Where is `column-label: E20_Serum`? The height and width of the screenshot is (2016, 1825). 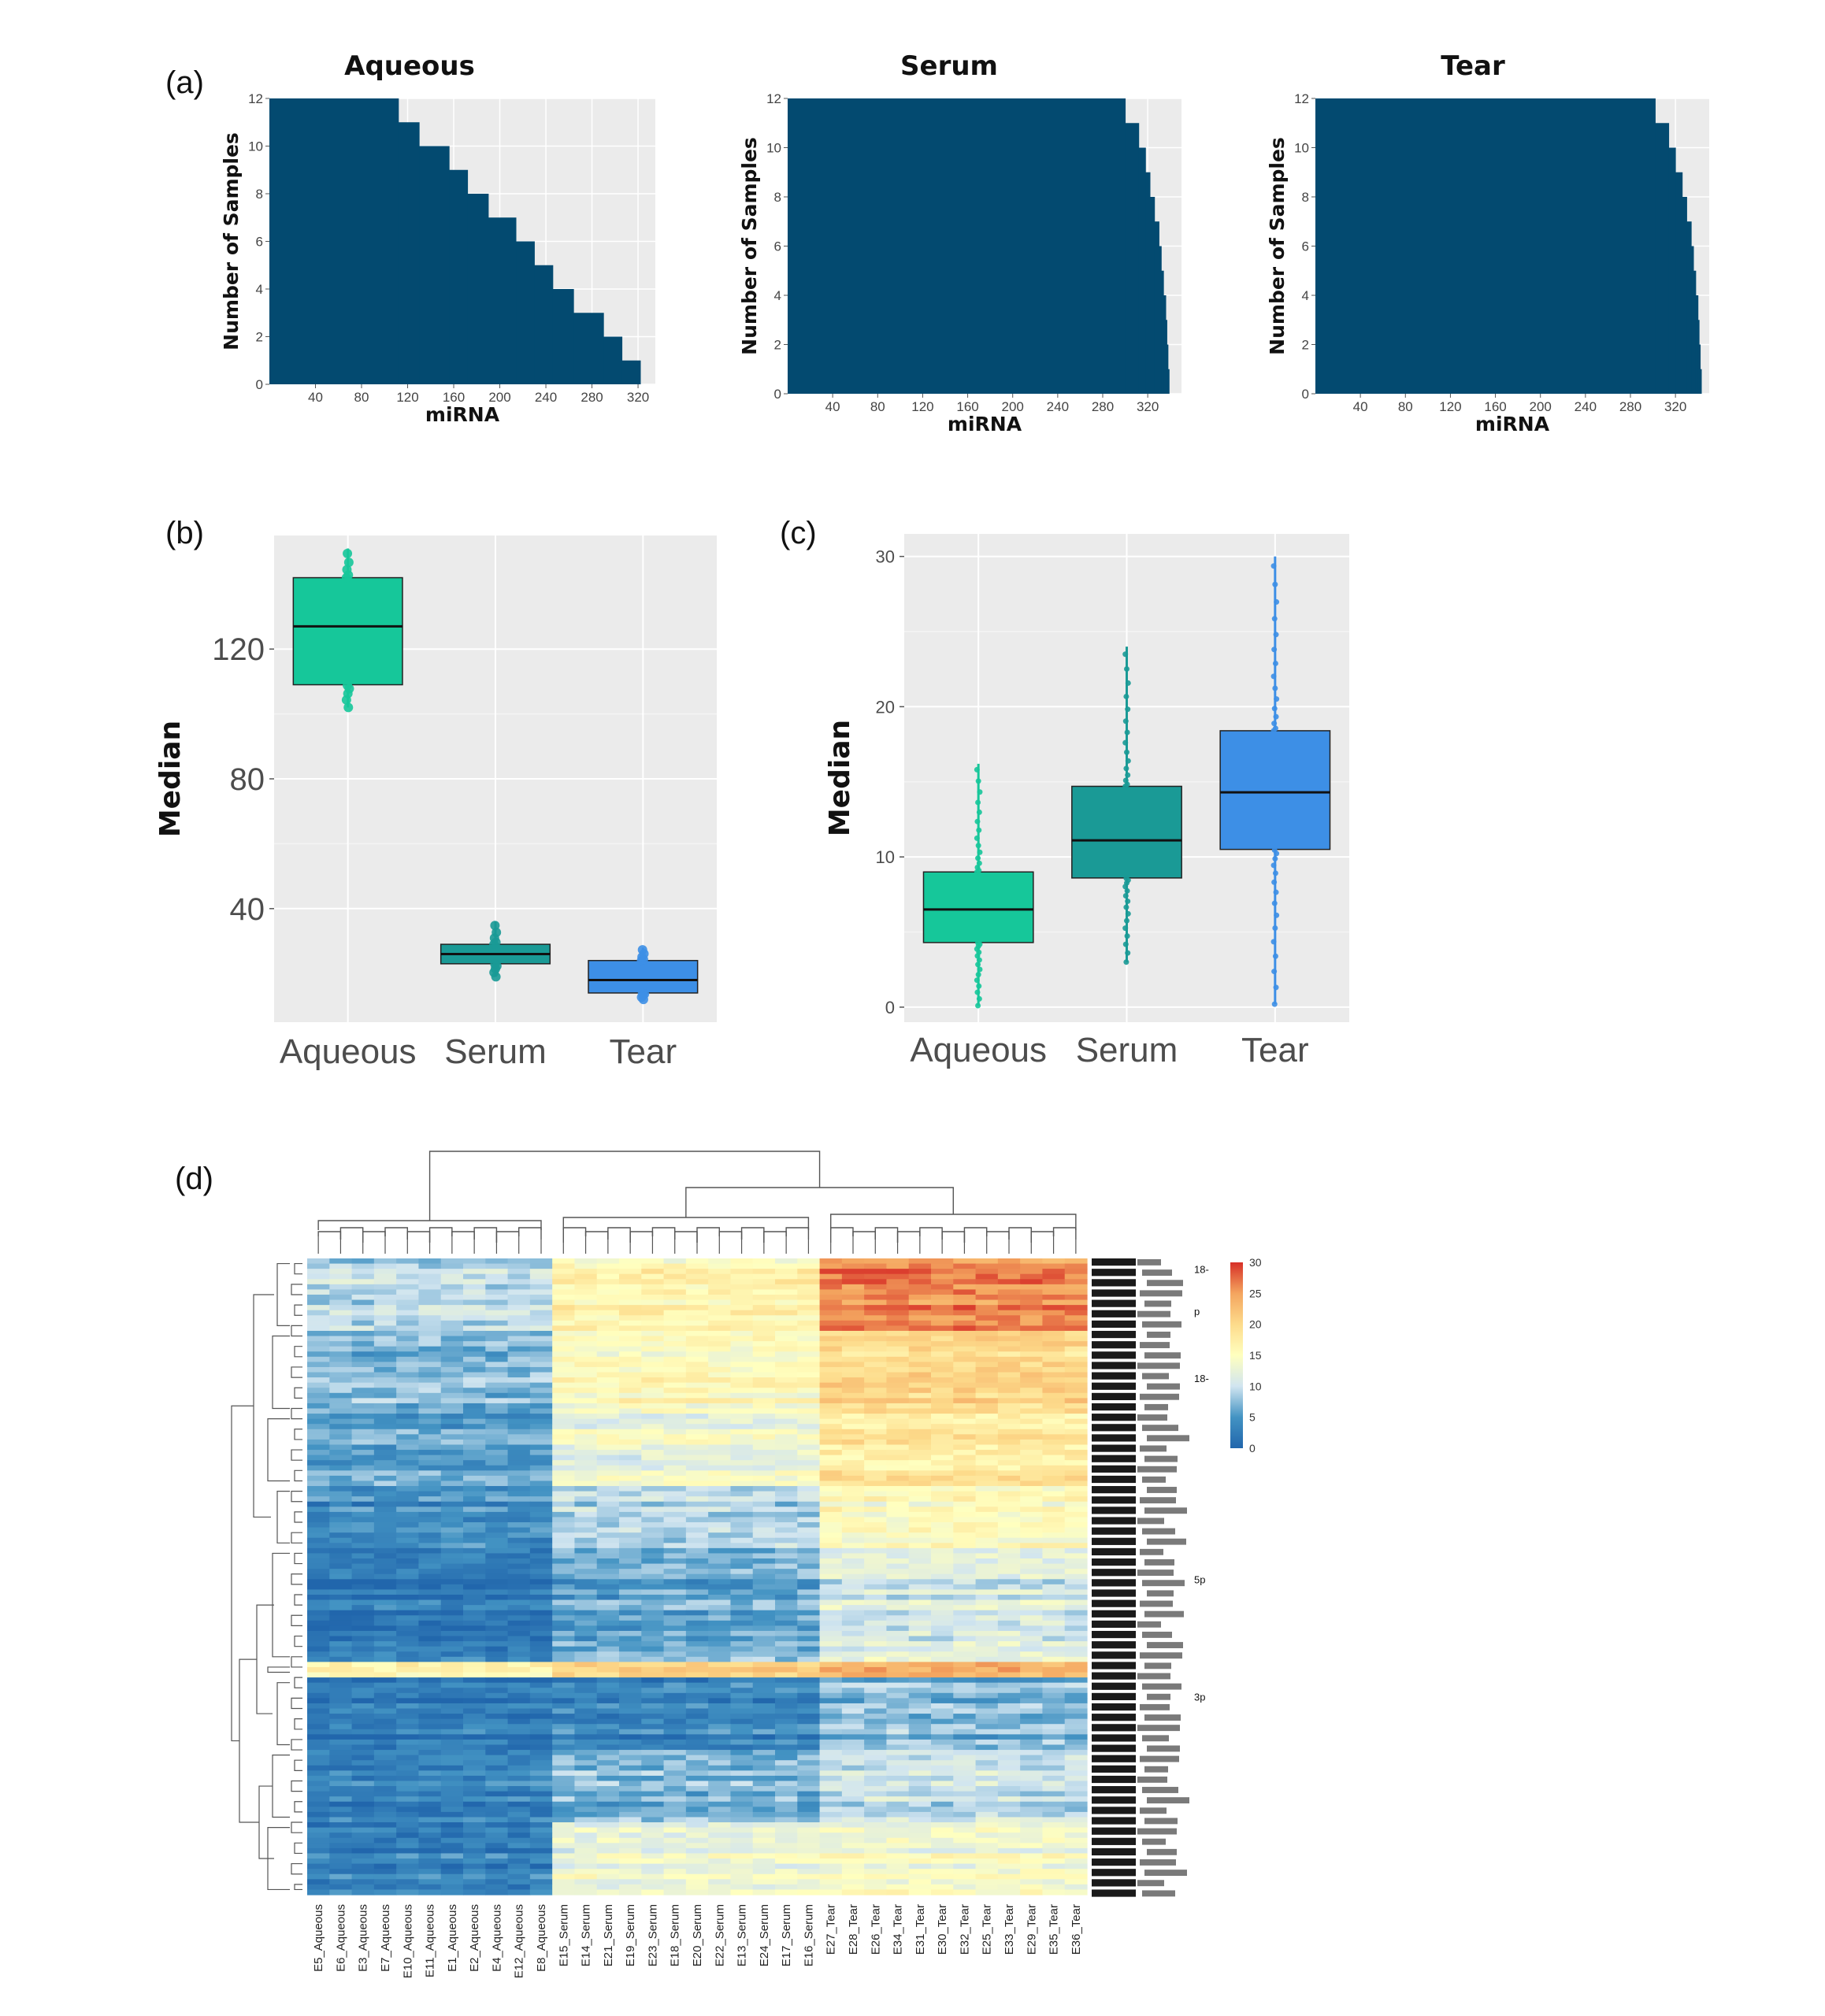
column-label: E20_Serum is located at coordinates (697, 1935).